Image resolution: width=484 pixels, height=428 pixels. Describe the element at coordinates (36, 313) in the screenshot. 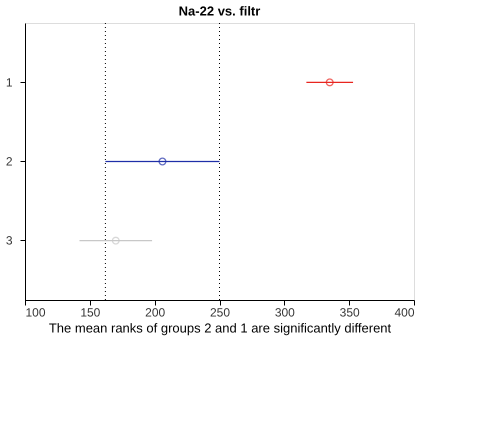

I see `x-tick-label: 100` at that location.